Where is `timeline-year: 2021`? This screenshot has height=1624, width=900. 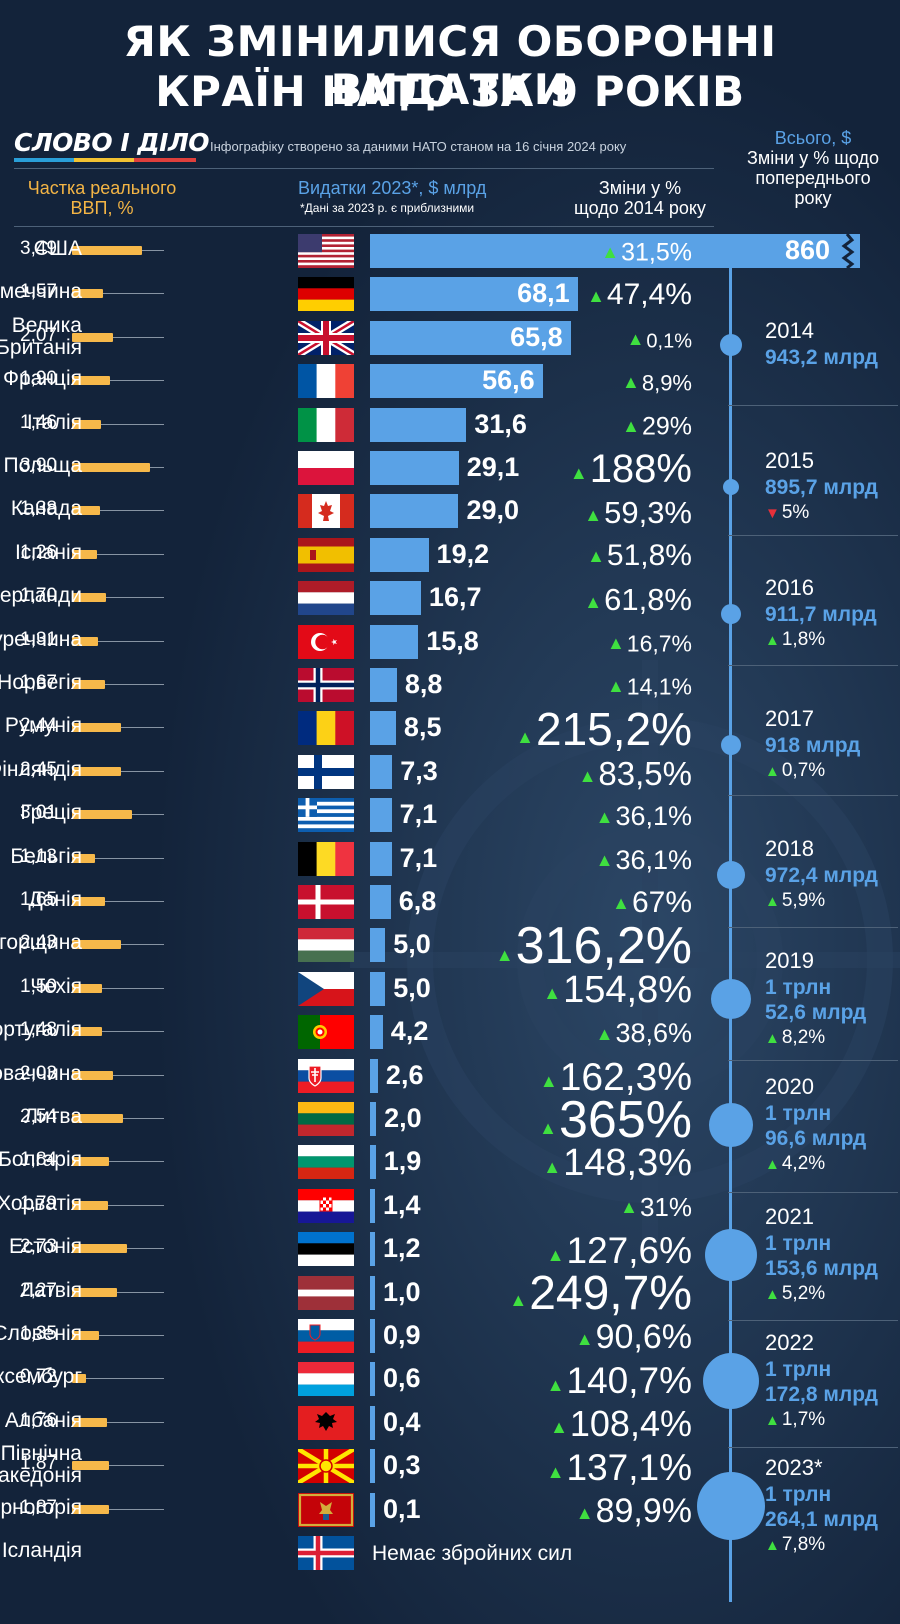
timeline-year: 2021 is located at coordinates (789, 1216).